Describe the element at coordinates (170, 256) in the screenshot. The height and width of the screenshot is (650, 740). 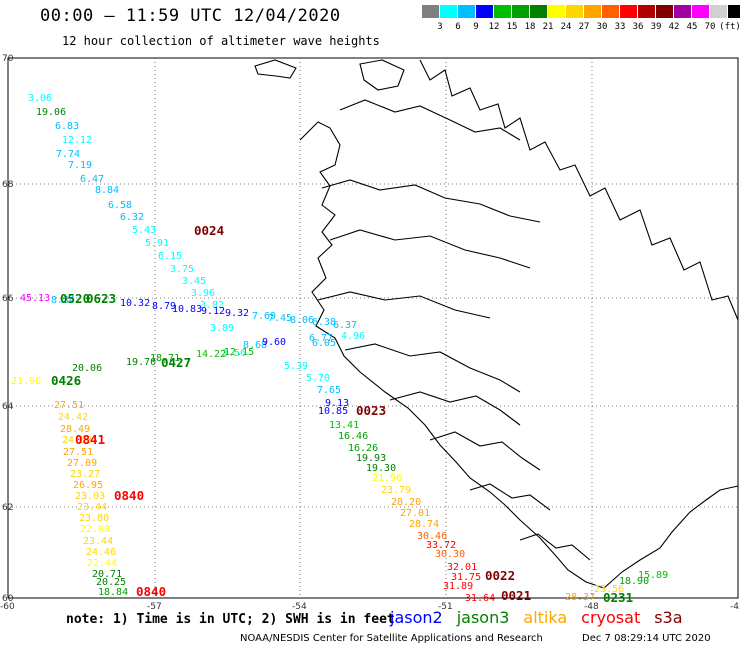
I see `wave-height-value: 6.15` at that location.